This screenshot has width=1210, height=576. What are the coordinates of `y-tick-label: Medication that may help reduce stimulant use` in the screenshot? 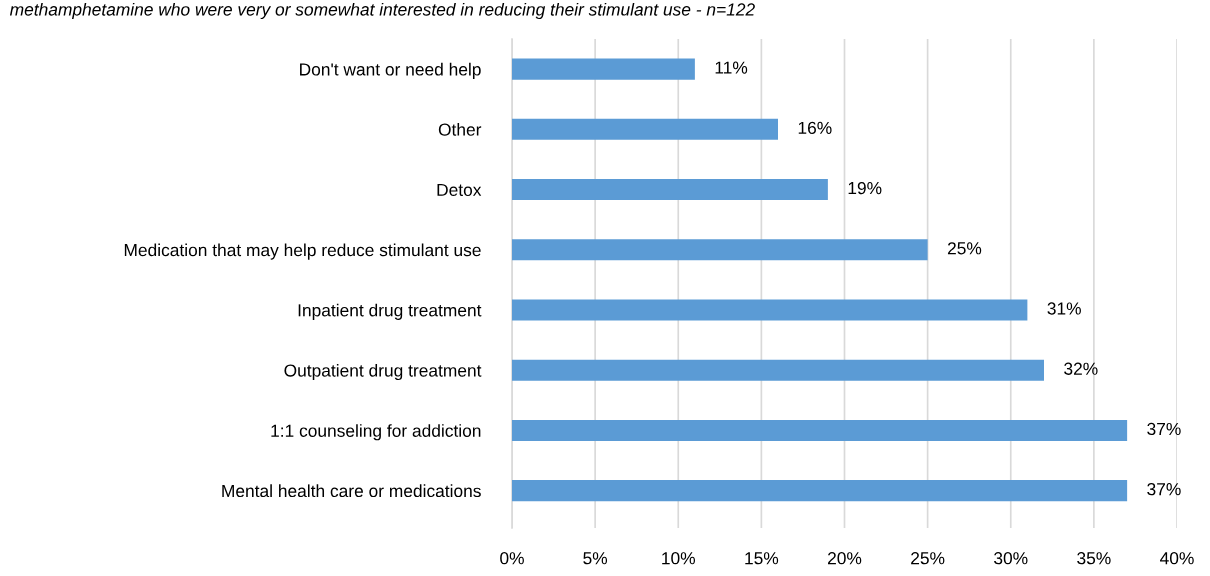 It's located at (302, 251).